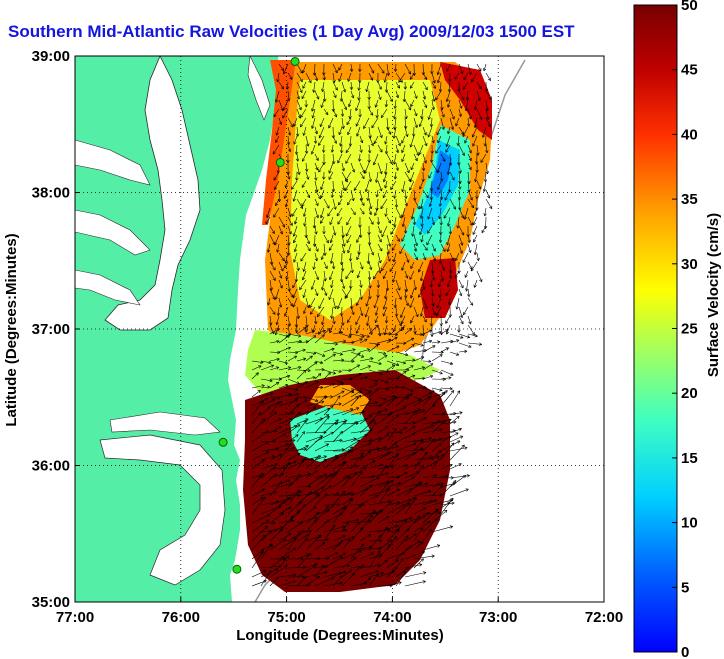 The height and width of the screenshot is (659, 724). What do you see at coordinates (286, 617) in the screenshot?
I see `x-tick-label: 75:00` at bounding box center [286, 617].